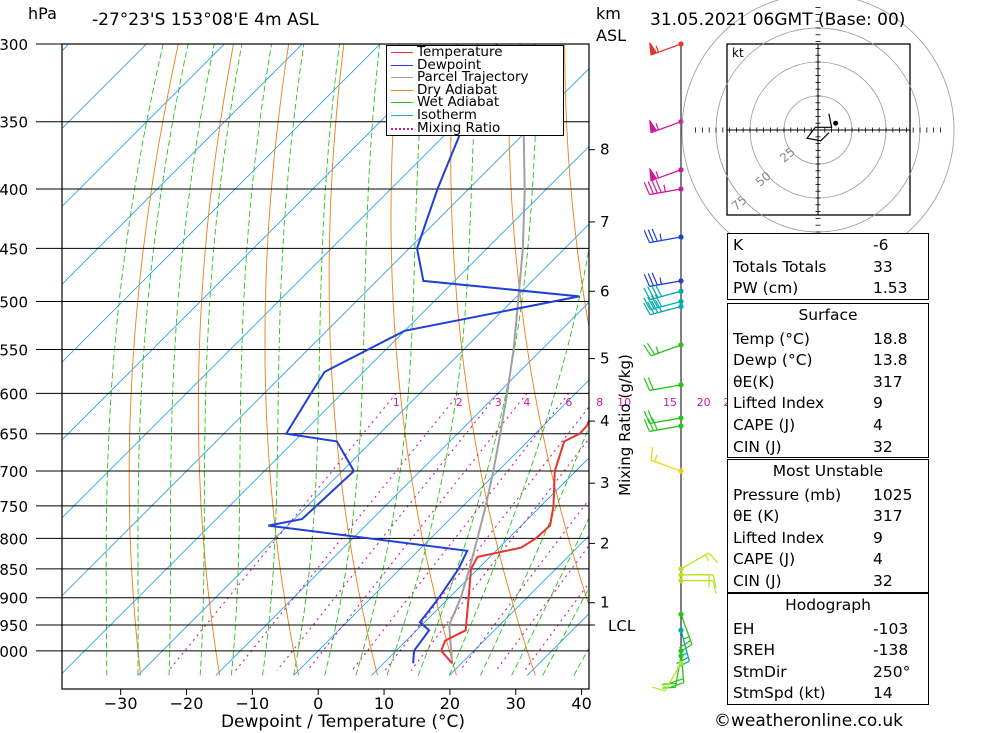 The height and width of the screenshot is (733, 1000). What do you see at coordinates (396, 402) in the screenshot?
I see `mixing-ratio-tick-label: 1` at bounding box center [396, 402].